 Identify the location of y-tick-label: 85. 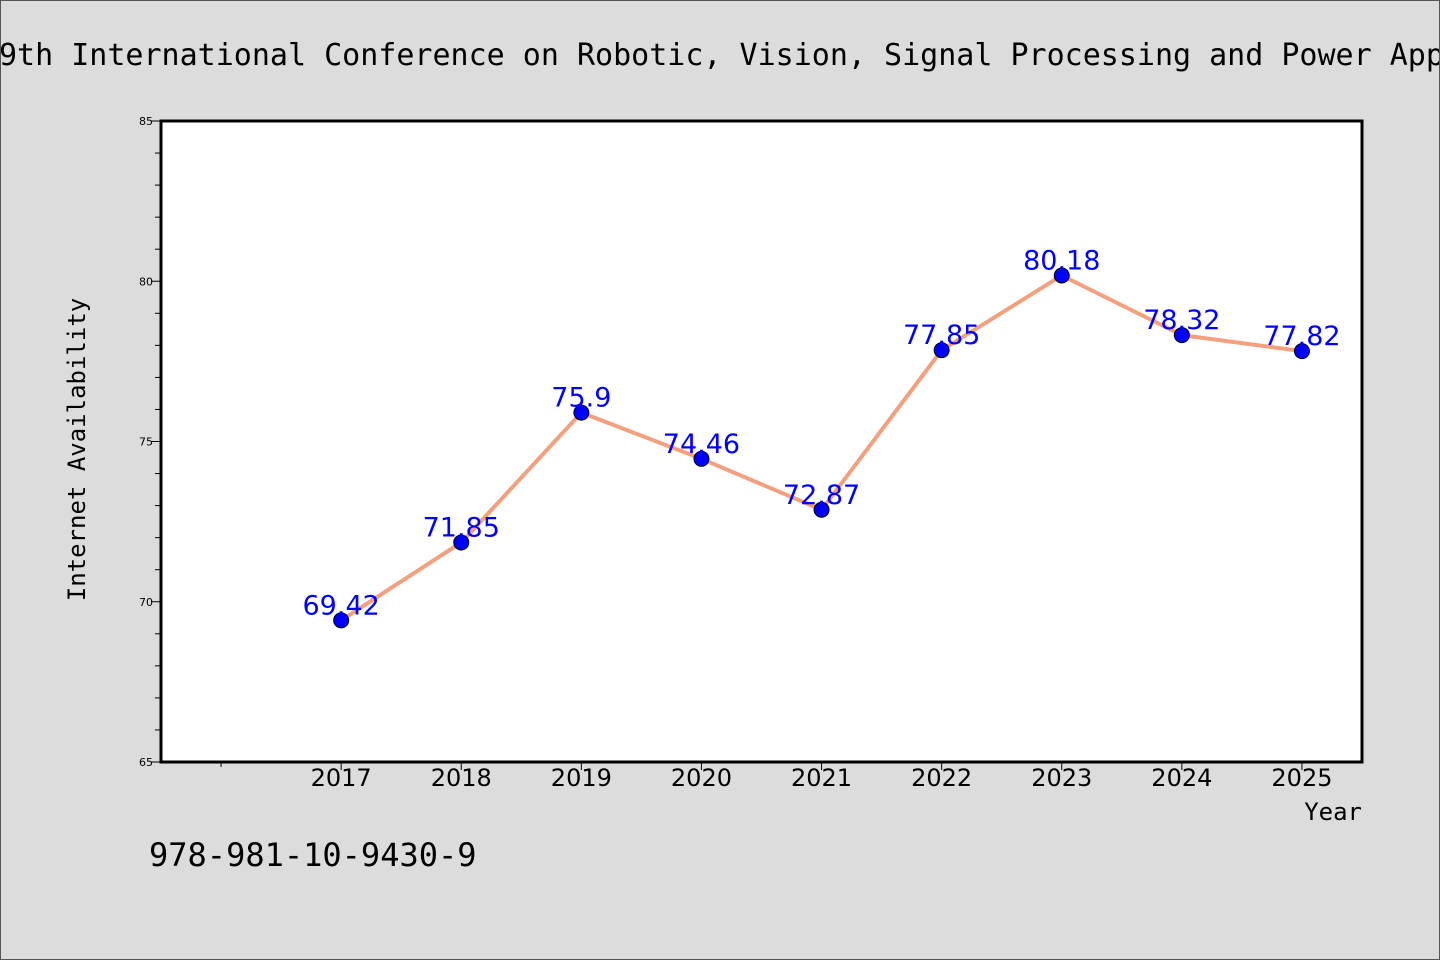
(146, 121).